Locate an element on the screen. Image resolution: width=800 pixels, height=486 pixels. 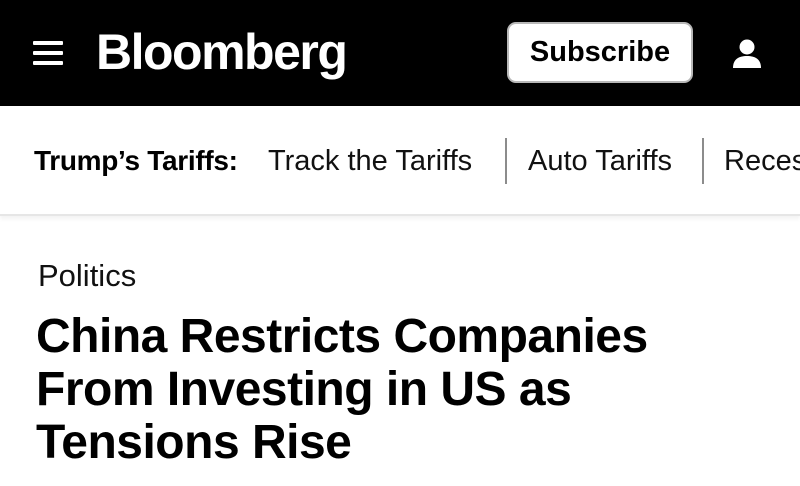
subnav-topic-label: Trump’s Tariffs: is located at coordinates (136, 160).